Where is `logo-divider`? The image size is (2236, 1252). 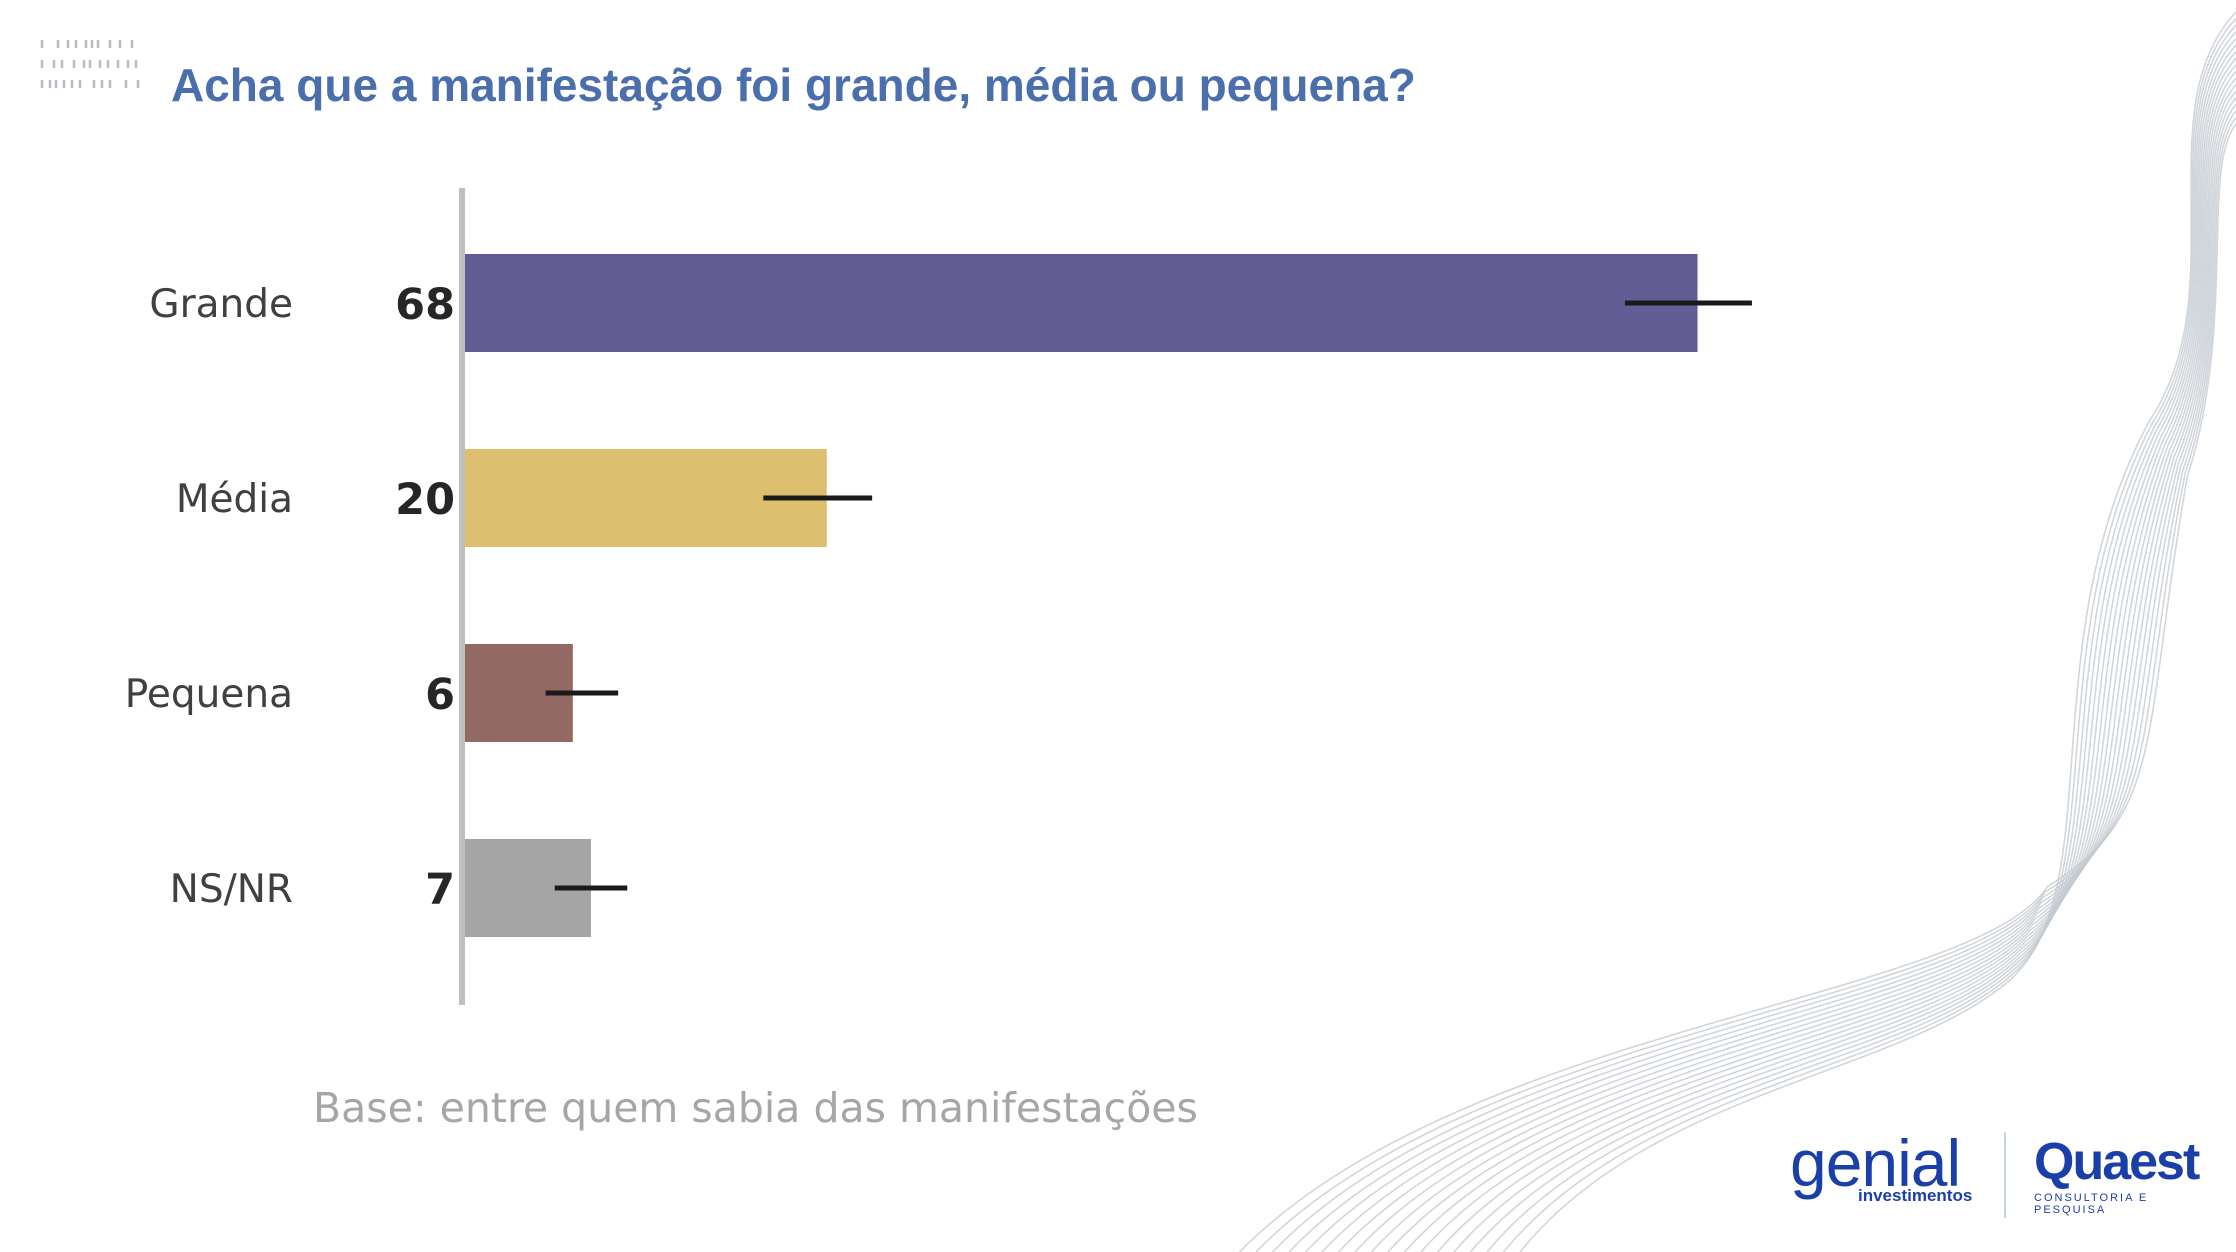
logo-divider is located at coordinates (2005, 1175).